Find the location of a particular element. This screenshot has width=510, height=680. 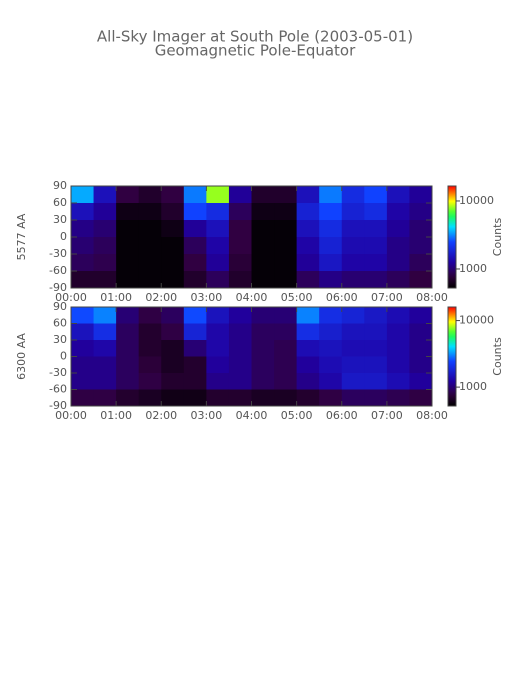

chart-subtitle: Geomagnetic Pole-Equator is located at coordinates (255, 51).